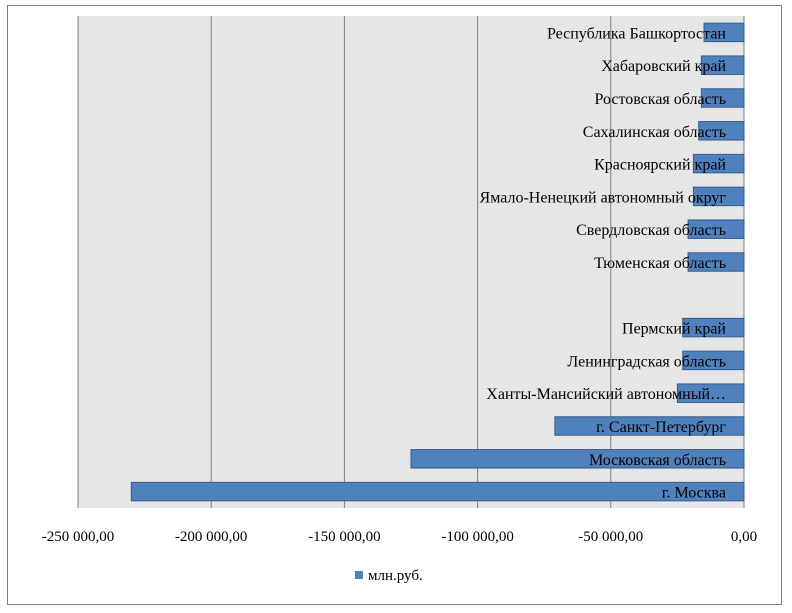 The width and height of the screenshot is (792, 613). Describe the element at coordinates (660, 99) in the screenshot. I see `category-label: Ростовская область` at that location.